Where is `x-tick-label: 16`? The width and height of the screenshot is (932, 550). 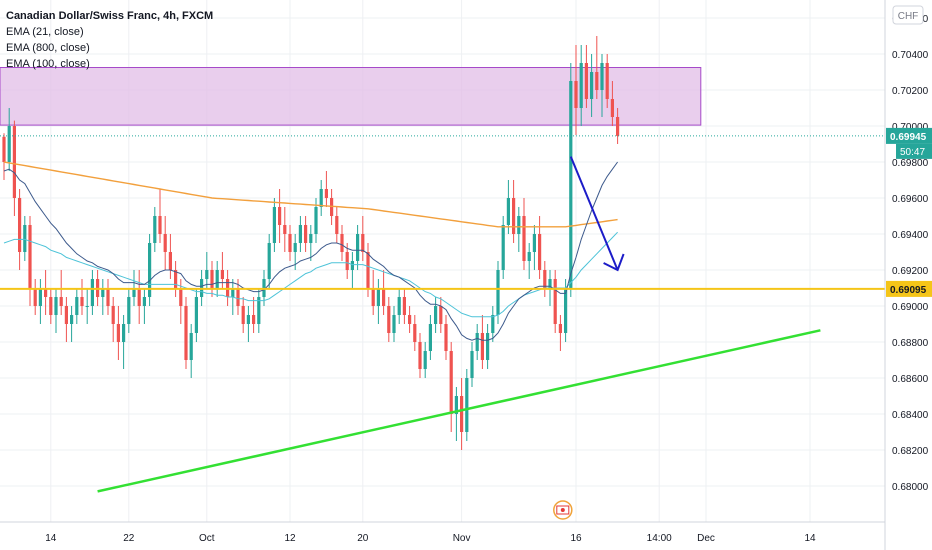 x-tick-label: 16 is located at coordinates (576, 538).